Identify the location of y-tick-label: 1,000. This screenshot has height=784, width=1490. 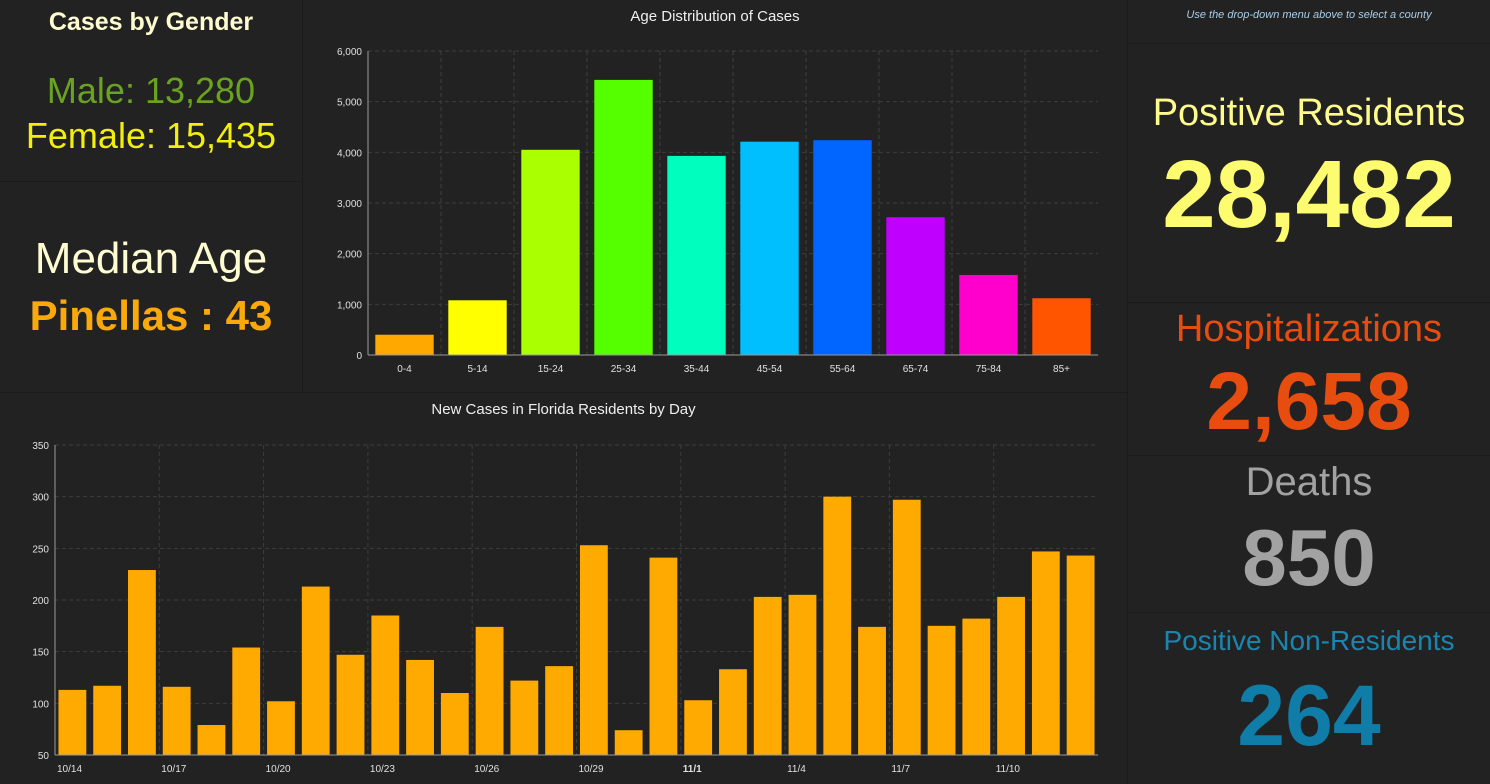
(349, 305).